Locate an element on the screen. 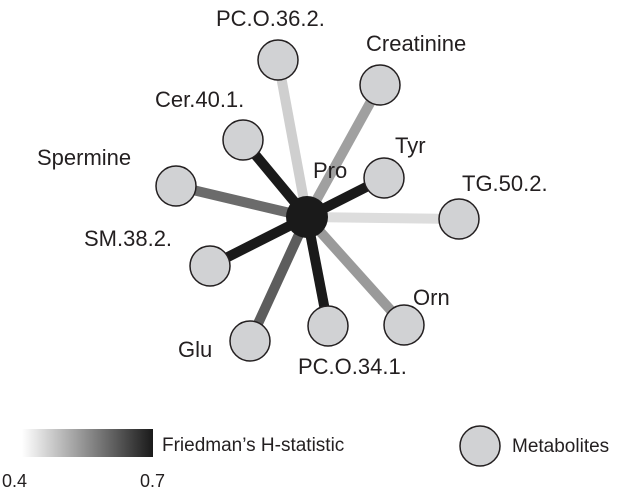  label-spermine: Spermine is located at coordinates (84, 157).